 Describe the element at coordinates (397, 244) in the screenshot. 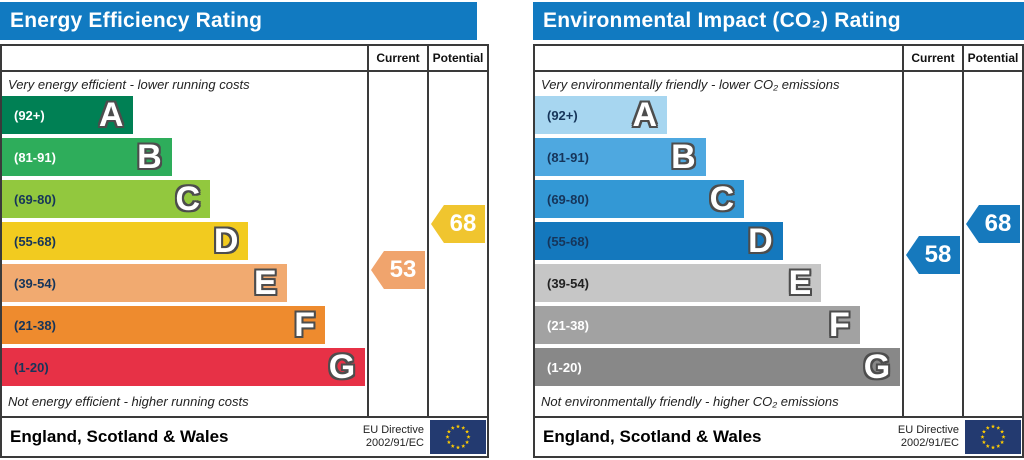

I see `energy-current-column: 53` at that location.